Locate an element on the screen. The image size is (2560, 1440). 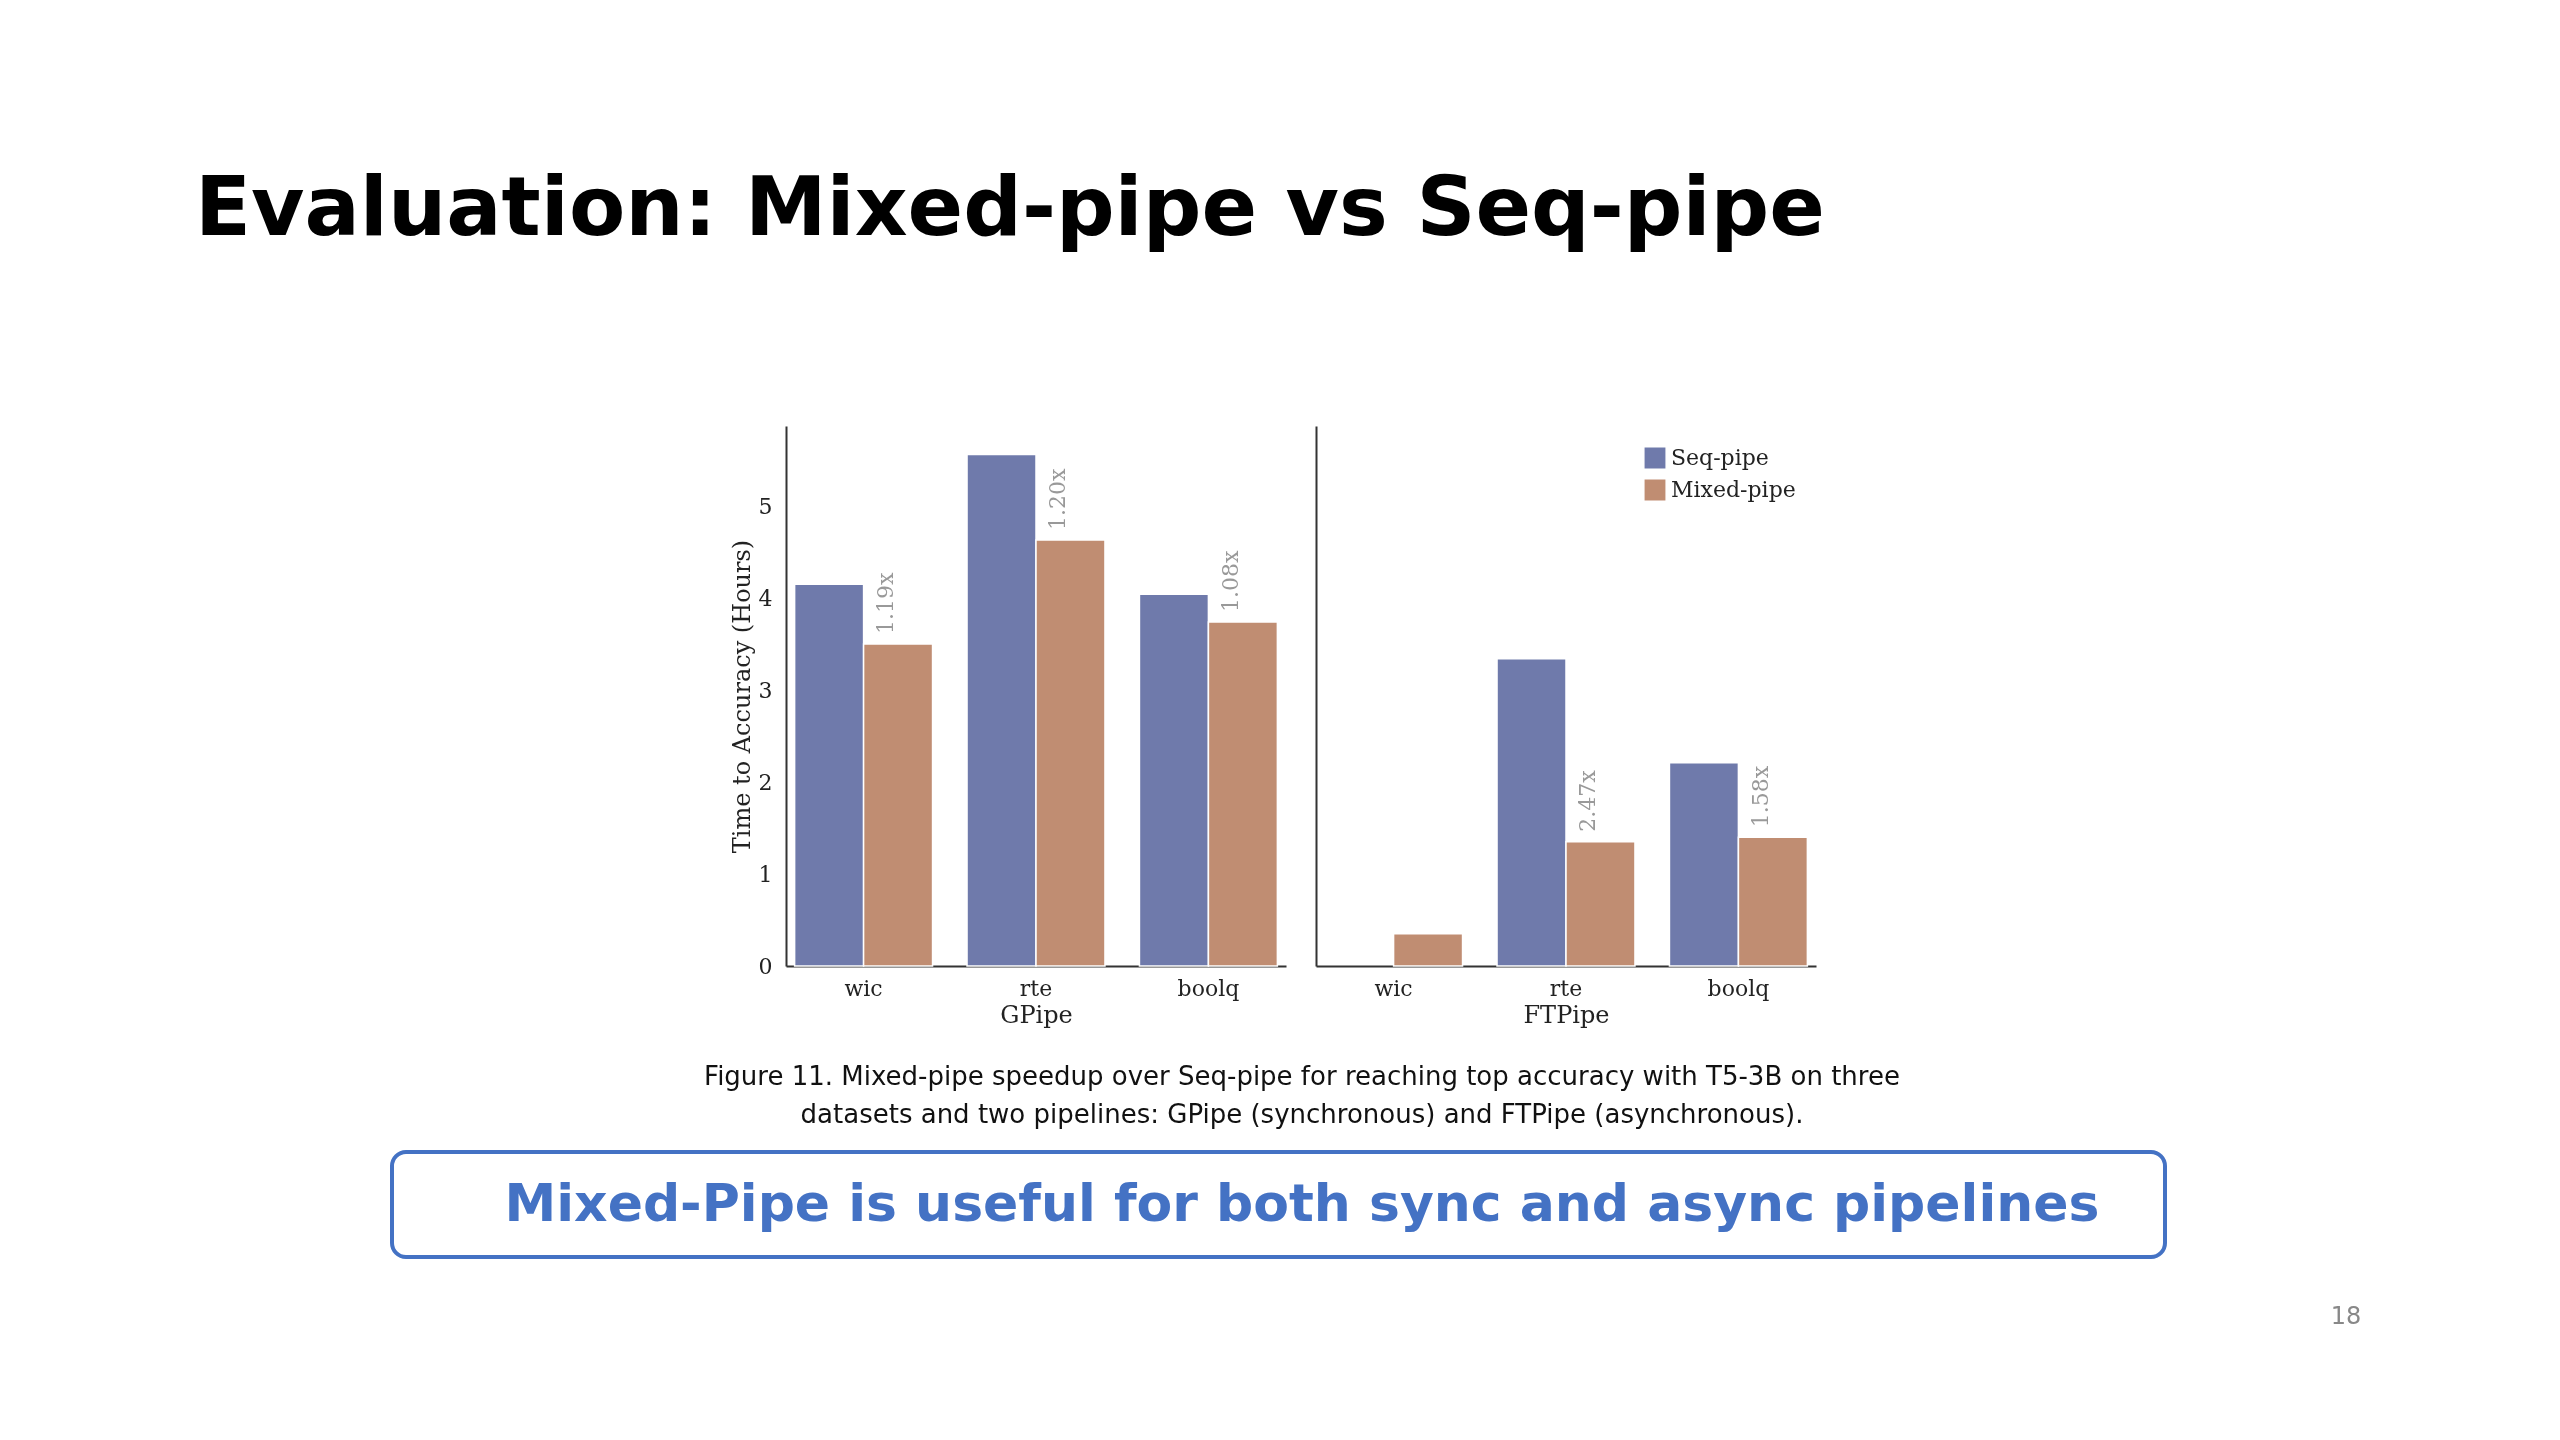
legend-label: Mixed-pipe is located at coordinates (1733, 489).